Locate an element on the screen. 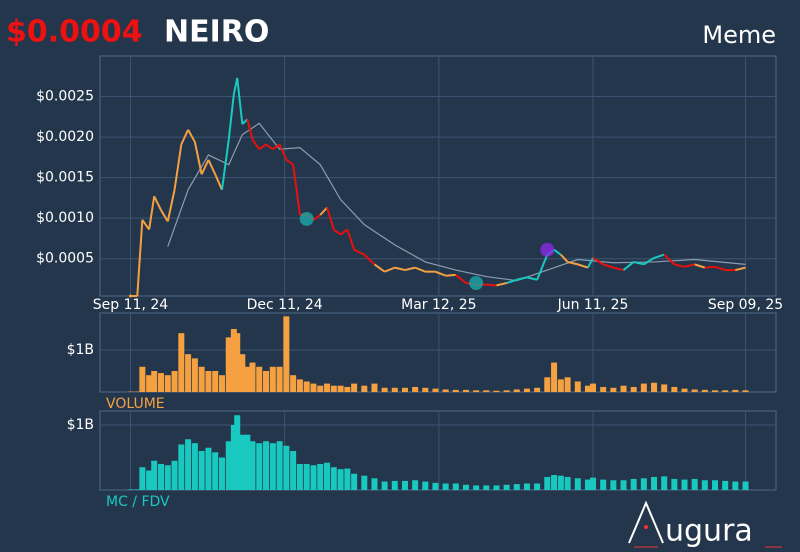 The height and width of the screenshot is (552, 800). event-marker is located at coordinates (476, 283).